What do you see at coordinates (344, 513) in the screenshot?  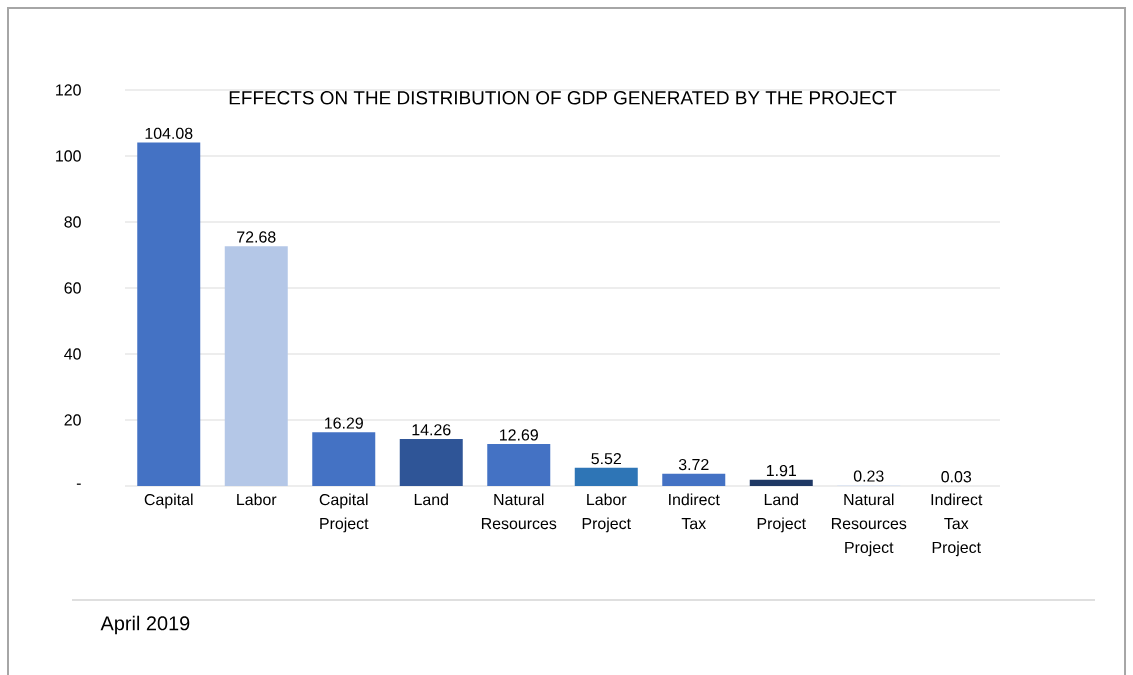 I see `x-tick-label: Capital Project` at bounding box center [344, 513].